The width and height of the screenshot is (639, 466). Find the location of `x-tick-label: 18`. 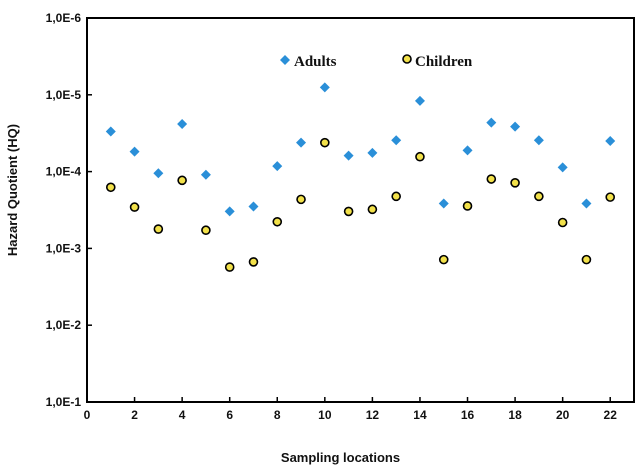

x-tick-label: 18 is located at coordinates (515, 415).